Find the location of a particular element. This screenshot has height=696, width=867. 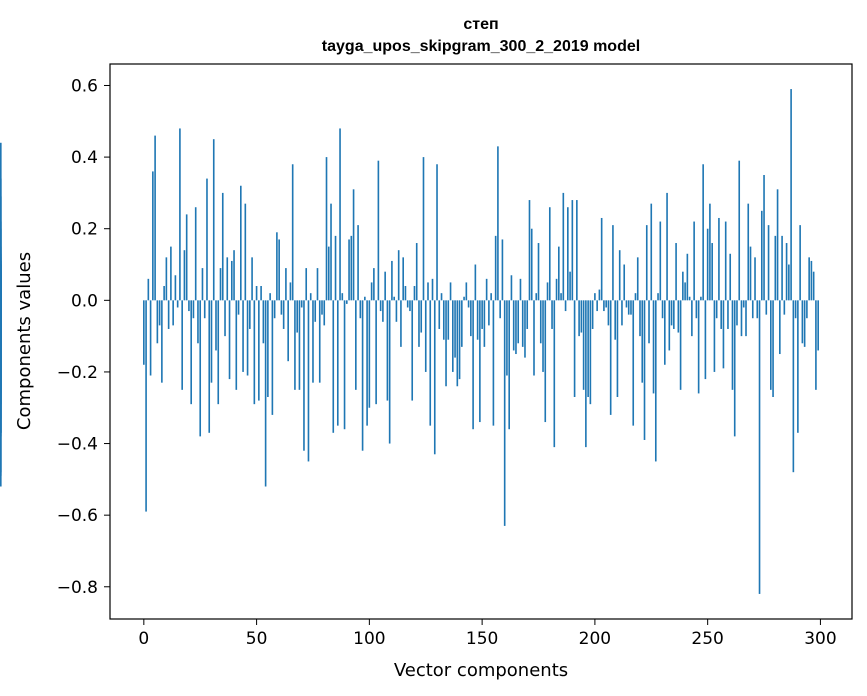

y-axis-label: Components values is located at coordinates (24, 341).